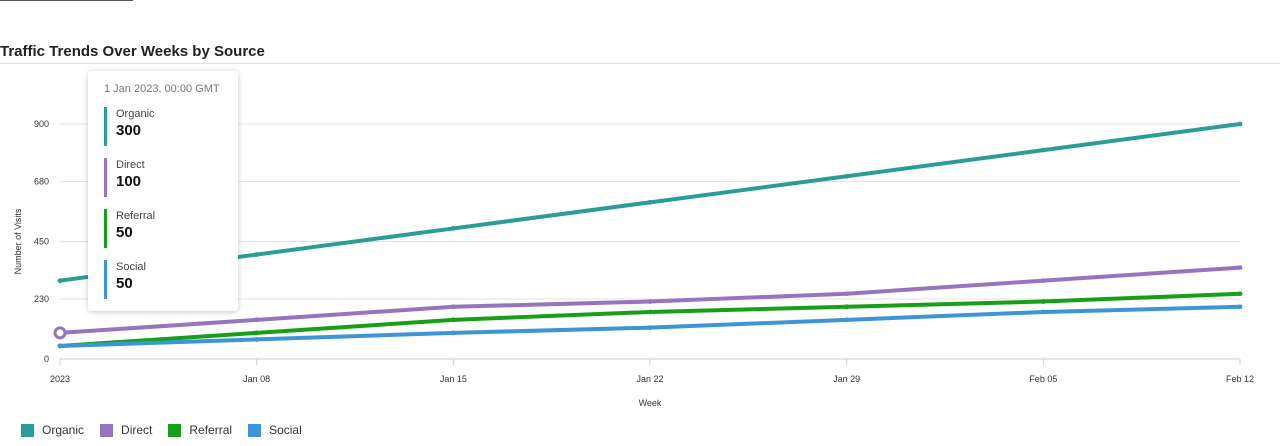  I want to click on legend-item-organic: Organic, so click(52, 430).